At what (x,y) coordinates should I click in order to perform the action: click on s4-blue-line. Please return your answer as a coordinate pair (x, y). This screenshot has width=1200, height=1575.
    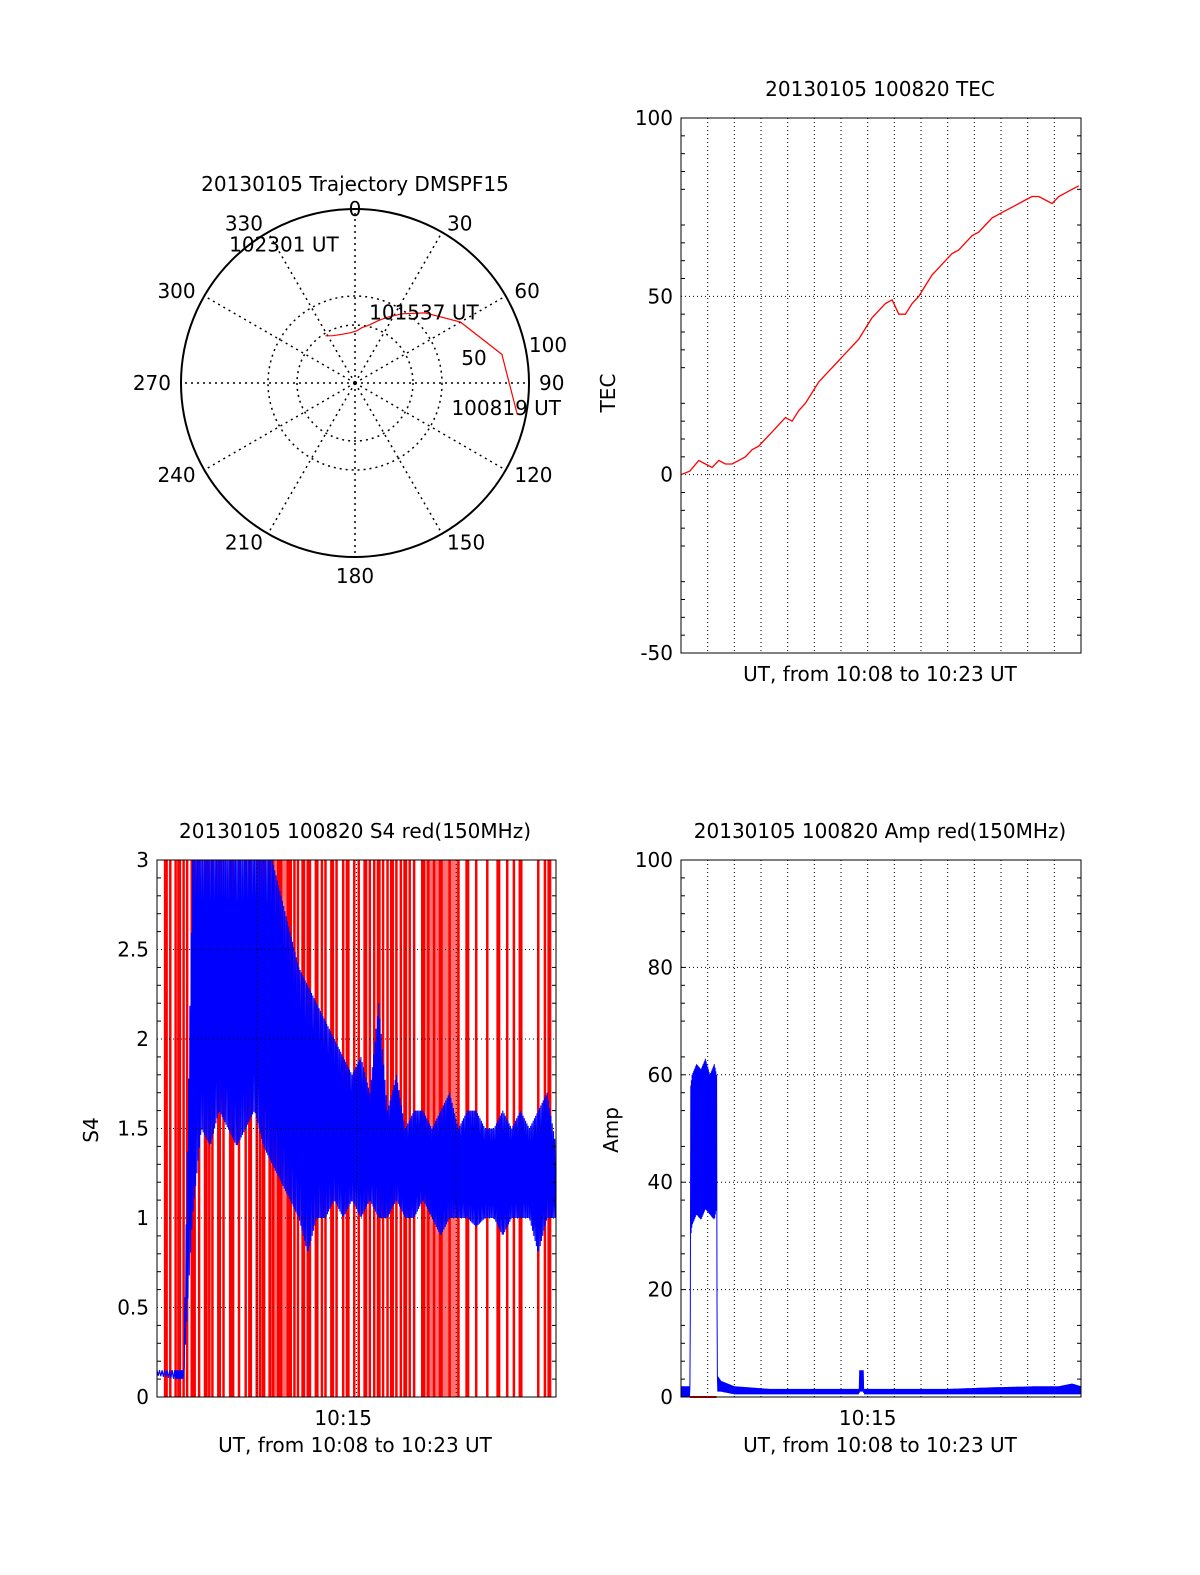
    Looking at the image, I should click on (356, 1119).